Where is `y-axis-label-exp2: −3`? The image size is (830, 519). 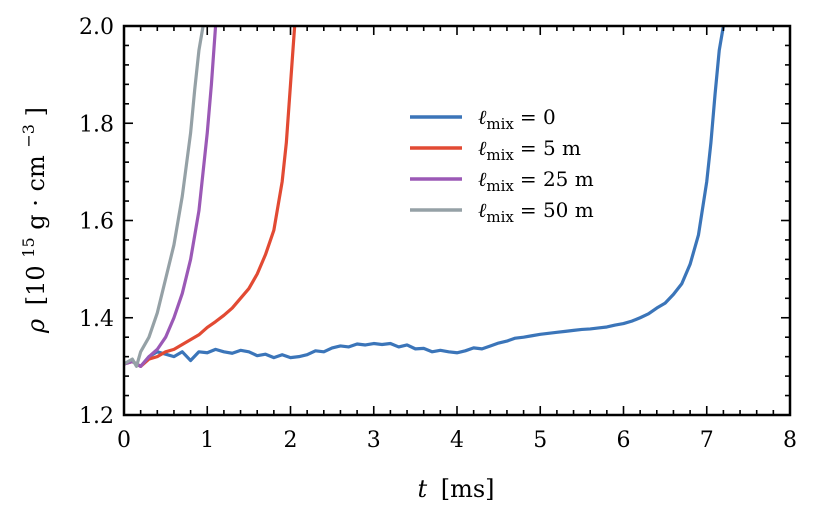 y-axis-label-exp2: −3 is located at coordinates (28, 136).